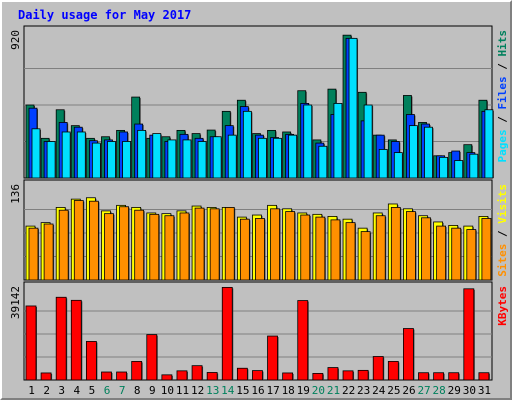 This screenshot has width=512, height=400. What do you see at coordinates (104, 15) in the screenshot?
I see `chart-title: Daily usage for May 2017` at bounding box center [104, 15].